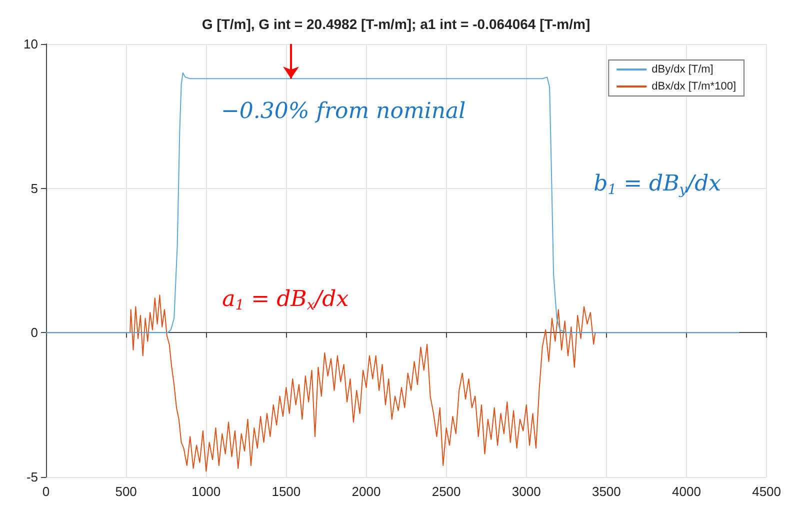 The width and height of the screenshot is (792, 513). What do you see at coordinates (32, 477) in the screenshot?
I see `y-tick-label: -5` at bounding box center [32, 477].